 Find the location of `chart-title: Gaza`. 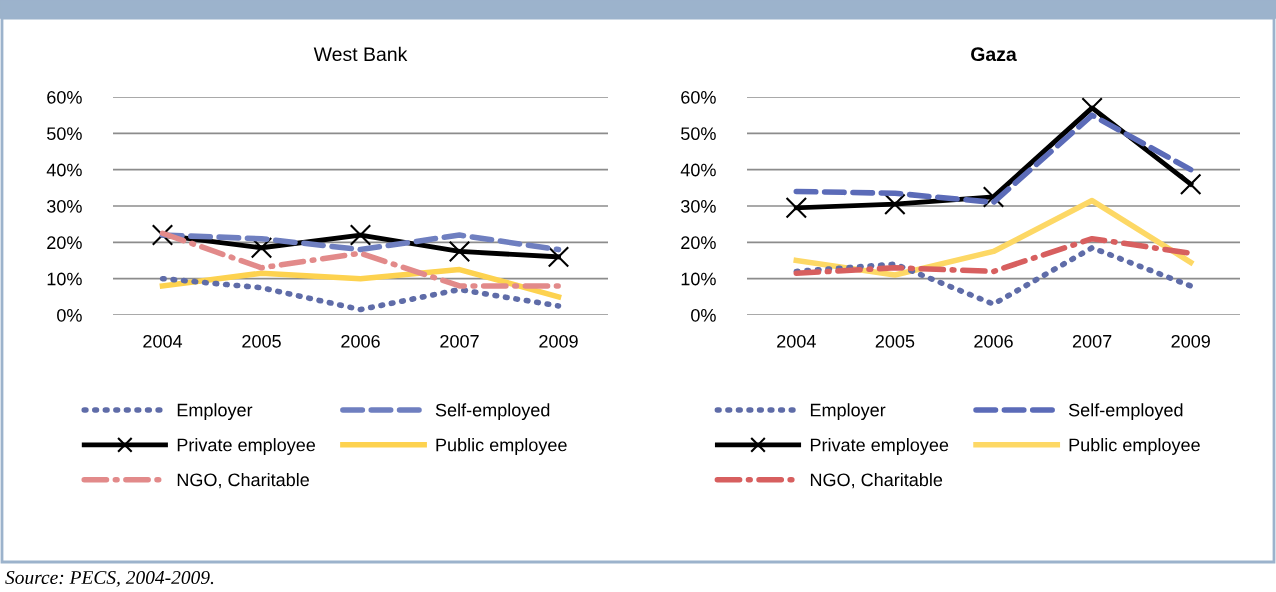

chart-title: Gaza is located at coordinates (994, 54).